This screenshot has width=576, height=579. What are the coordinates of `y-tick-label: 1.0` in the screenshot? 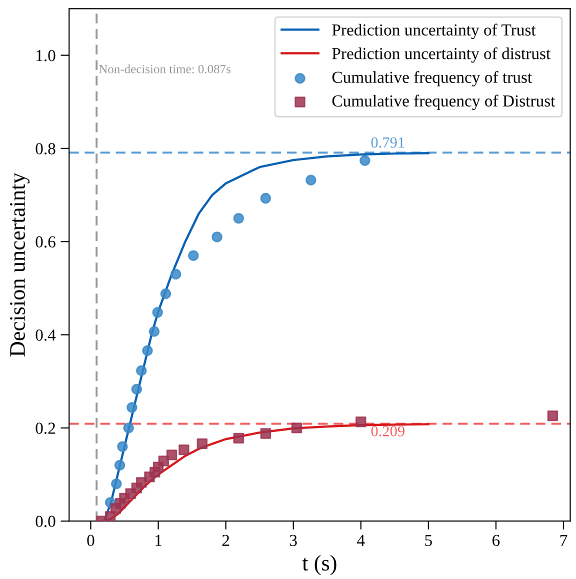 It's located at (46, 56).